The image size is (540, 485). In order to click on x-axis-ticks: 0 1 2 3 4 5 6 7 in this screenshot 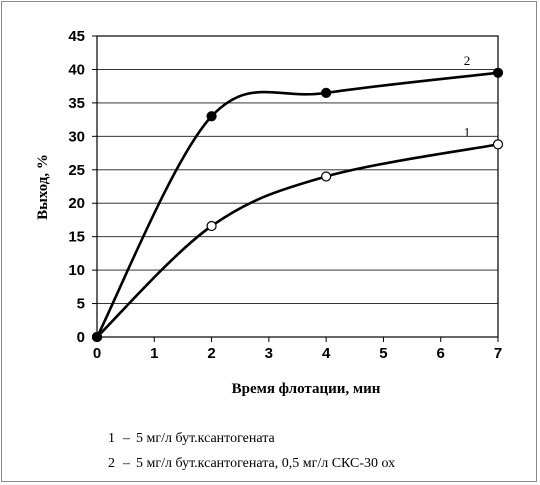, I will do `click(297, 349)`.